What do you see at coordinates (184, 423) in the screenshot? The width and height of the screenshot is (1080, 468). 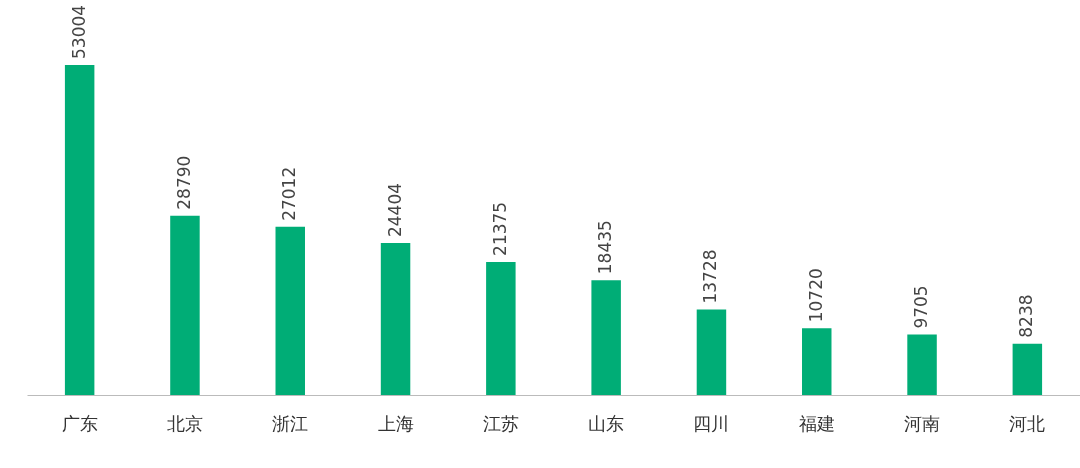 I see `x-tick-label: 北京` at bounding box center [184, 423].